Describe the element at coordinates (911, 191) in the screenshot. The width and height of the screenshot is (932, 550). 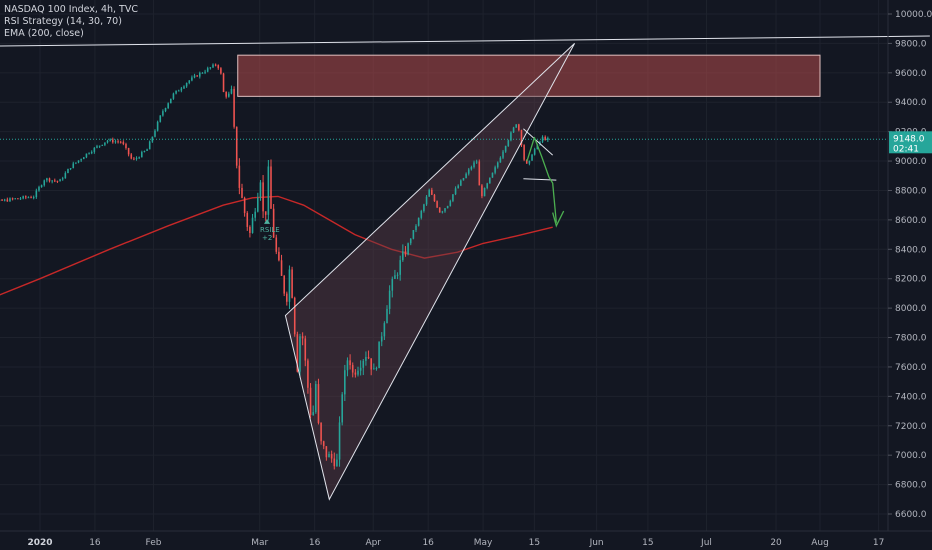
I see `price-tick-label: 8800.0` at that location.